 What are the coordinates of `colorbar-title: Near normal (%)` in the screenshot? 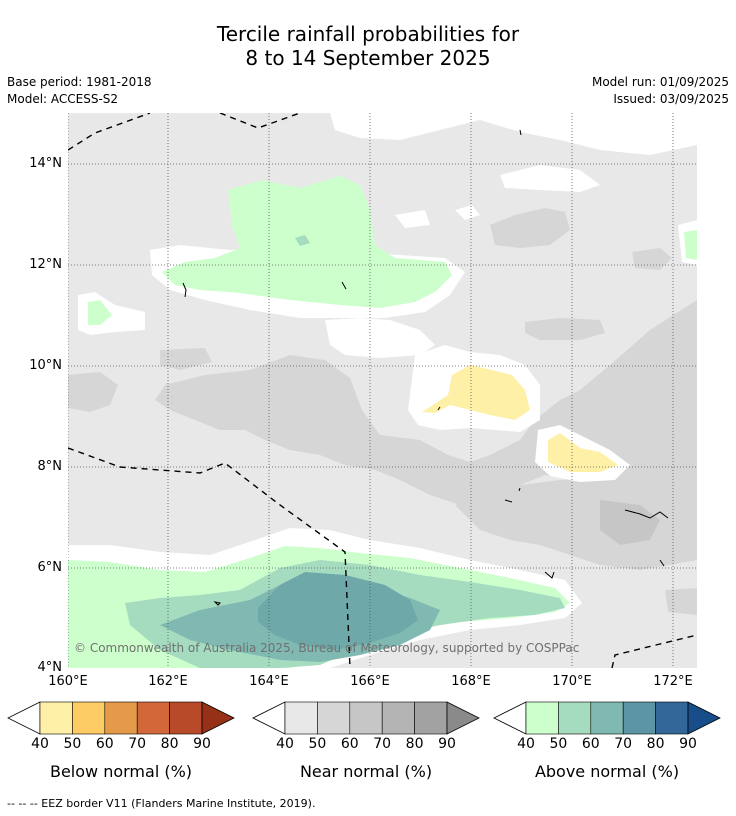 It's located at (366, 771).